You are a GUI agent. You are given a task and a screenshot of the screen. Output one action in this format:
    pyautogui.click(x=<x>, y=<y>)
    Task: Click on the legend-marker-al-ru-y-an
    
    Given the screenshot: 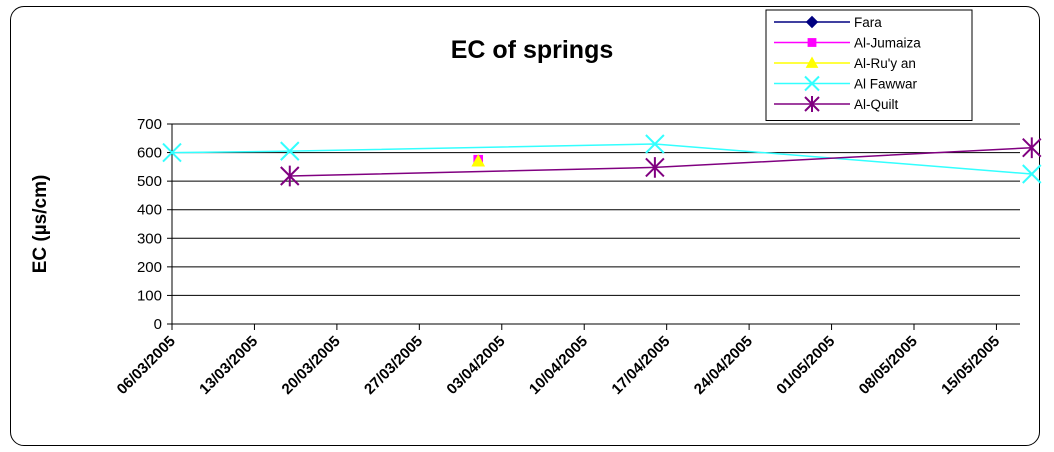 What is the action you would take?
    pyautogui.click(x=812, y=62)
    